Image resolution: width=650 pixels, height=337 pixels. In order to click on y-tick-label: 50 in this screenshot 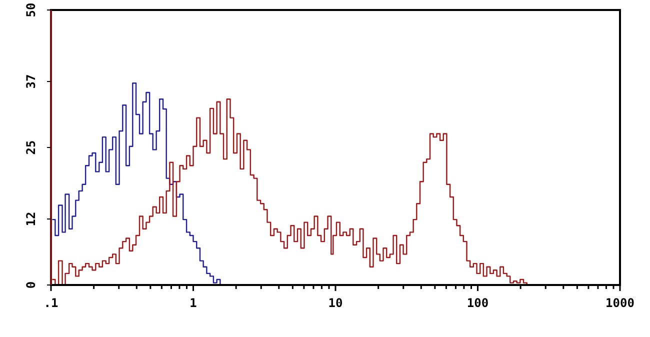, I will do `click(31, 10)`.